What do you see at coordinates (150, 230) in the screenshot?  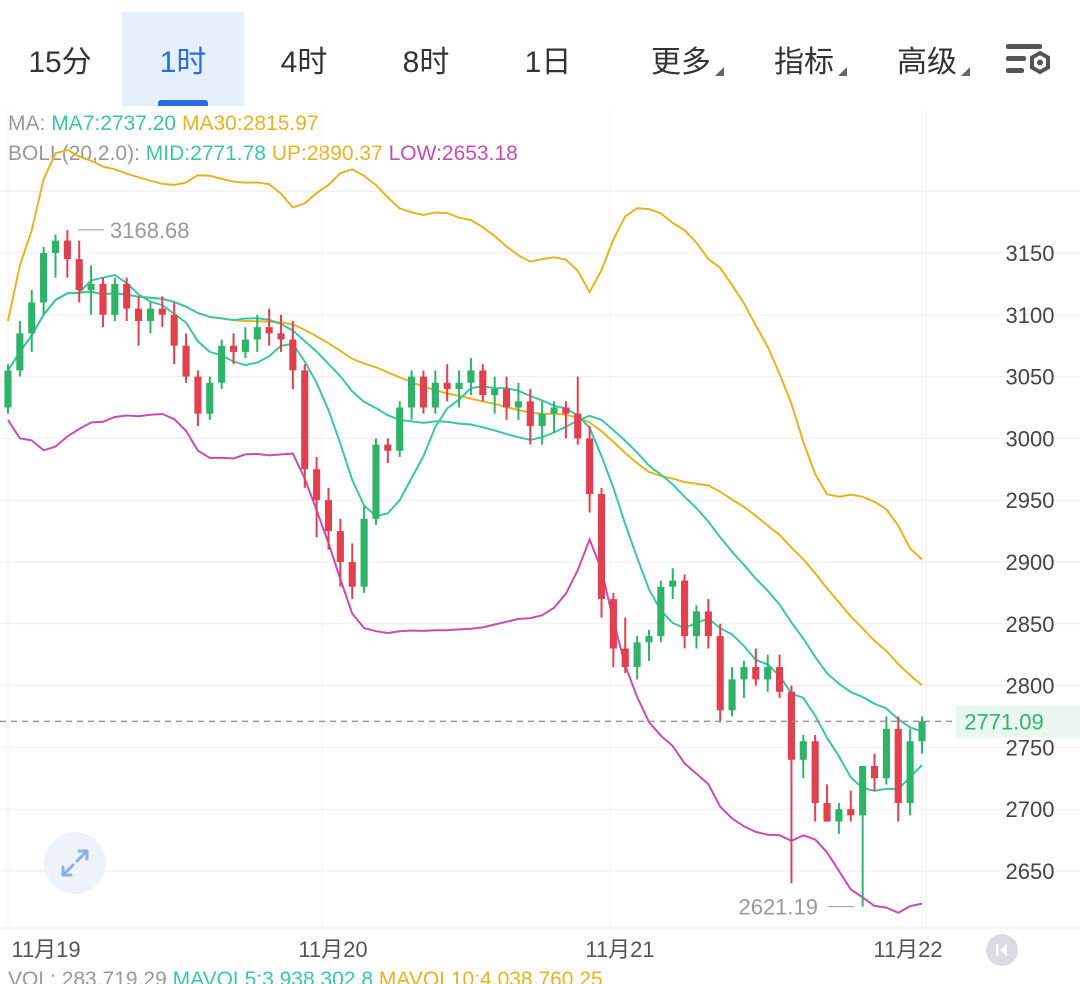 I see `high-price-label: 3168.68` at bounding box center [150, 230].